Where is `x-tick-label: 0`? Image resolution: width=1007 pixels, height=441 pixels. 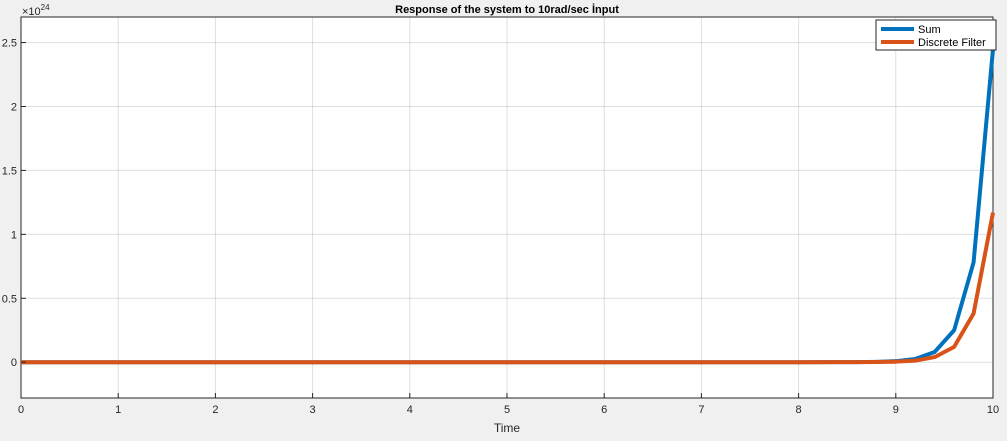 x-tick-label: 0 is located at coordinates (21, 410).